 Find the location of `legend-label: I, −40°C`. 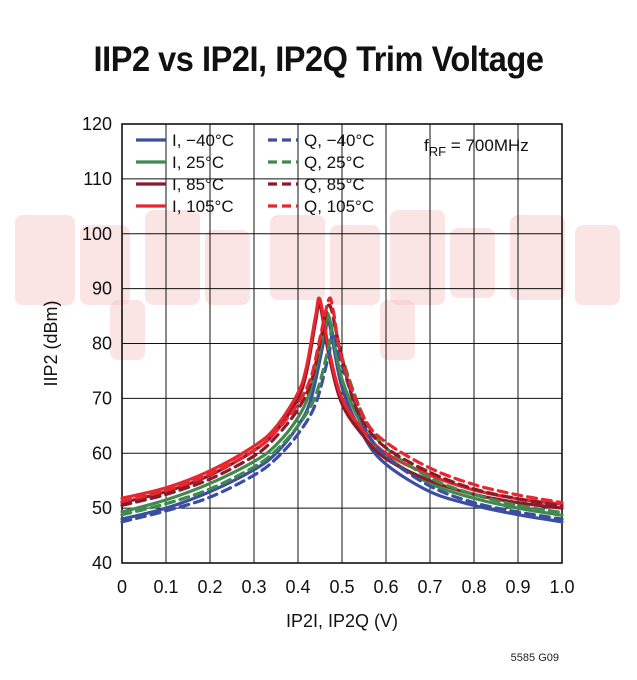

legend-label: I, −40°C is located at coordinates (203, 140).